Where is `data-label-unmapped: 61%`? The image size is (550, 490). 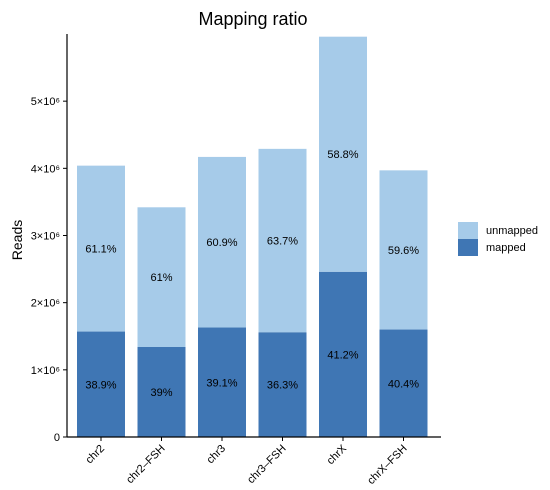 data-label-unmapped: 61% is located at coordinates (161, 278).